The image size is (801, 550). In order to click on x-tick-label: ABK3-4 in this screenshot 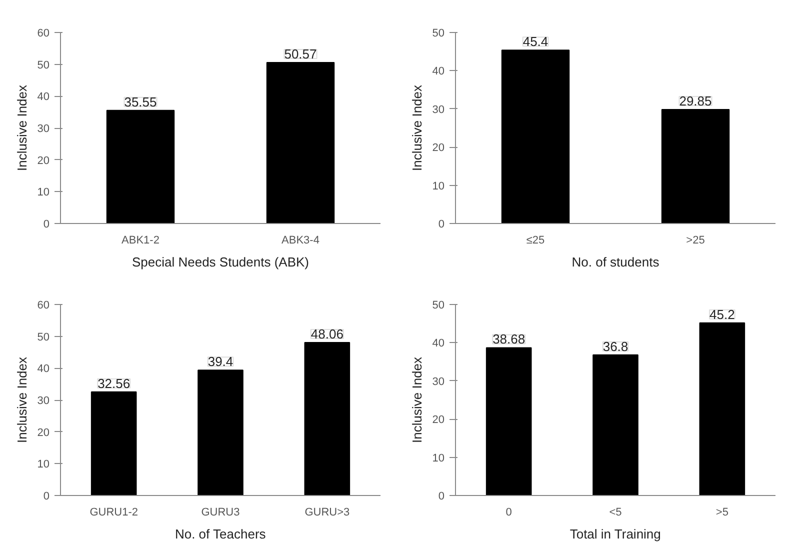, I will do `click(301, 240)`.